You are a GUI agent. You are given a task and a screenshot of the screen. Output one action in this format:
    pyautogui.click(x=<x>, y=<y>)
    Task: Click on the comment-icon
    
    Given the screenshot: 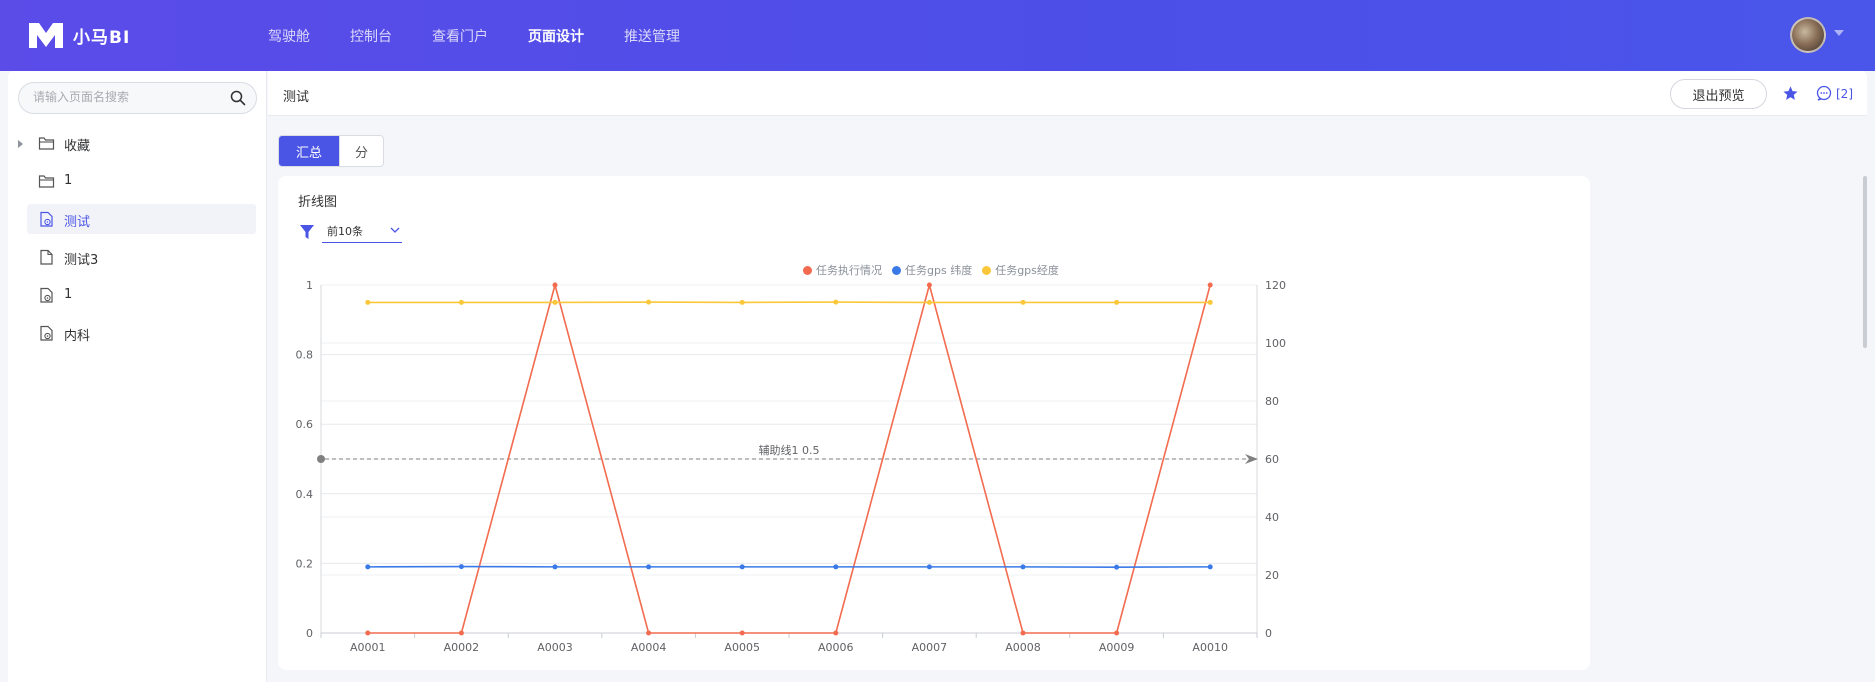 What is the action you would take?
    pyautogui.click(x=1824, y=93)
    